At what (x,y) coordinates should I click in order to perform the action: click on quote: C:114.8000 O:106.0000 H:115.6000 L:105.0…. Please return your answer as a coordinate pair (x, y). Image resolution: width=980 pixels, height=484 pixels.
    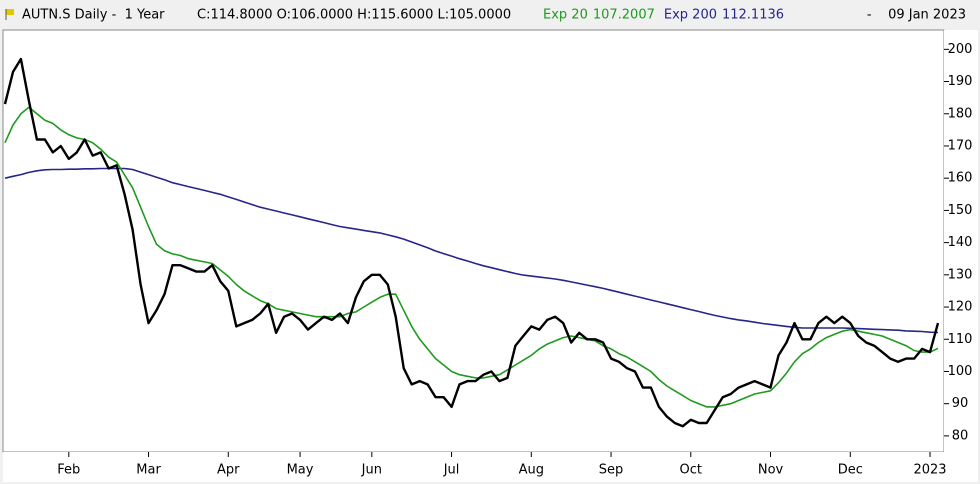
    Looking at the image, I should click on (354, 15).